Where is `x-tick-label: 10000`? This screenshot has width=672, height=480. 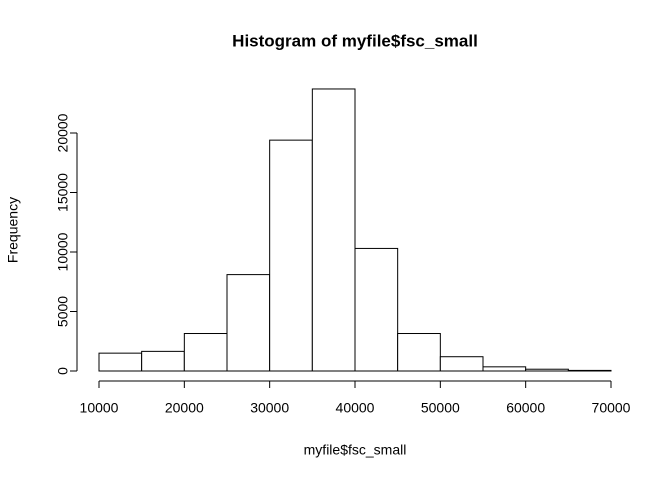 x-tick-label: 10000 is located at coordinates (99, 408).